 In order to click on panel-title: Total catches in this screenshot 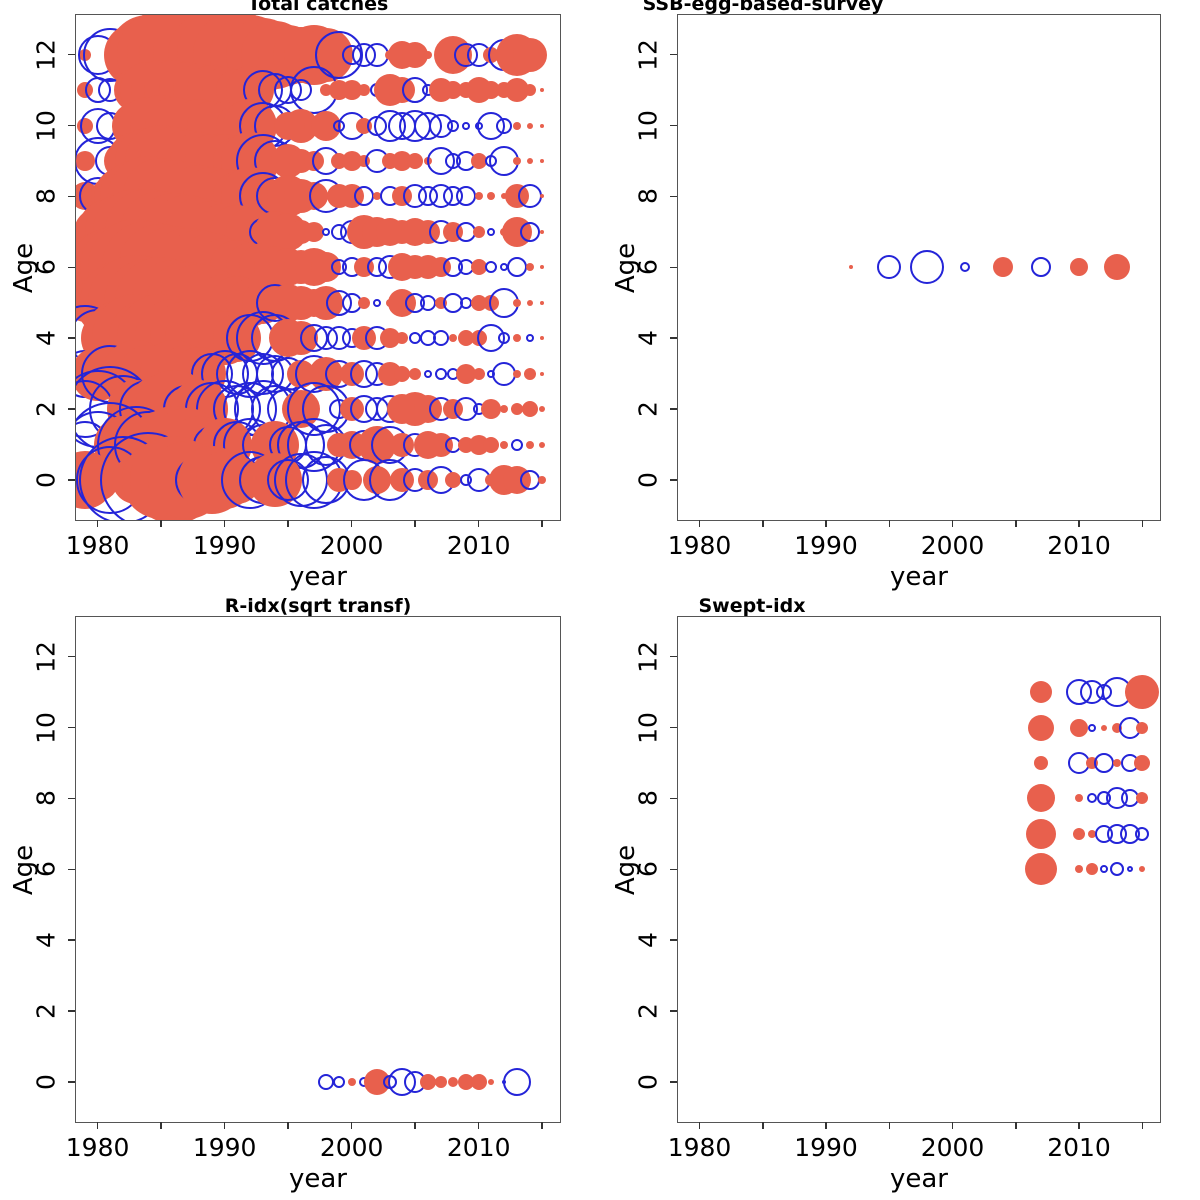, I will do `click(318, 7)`.